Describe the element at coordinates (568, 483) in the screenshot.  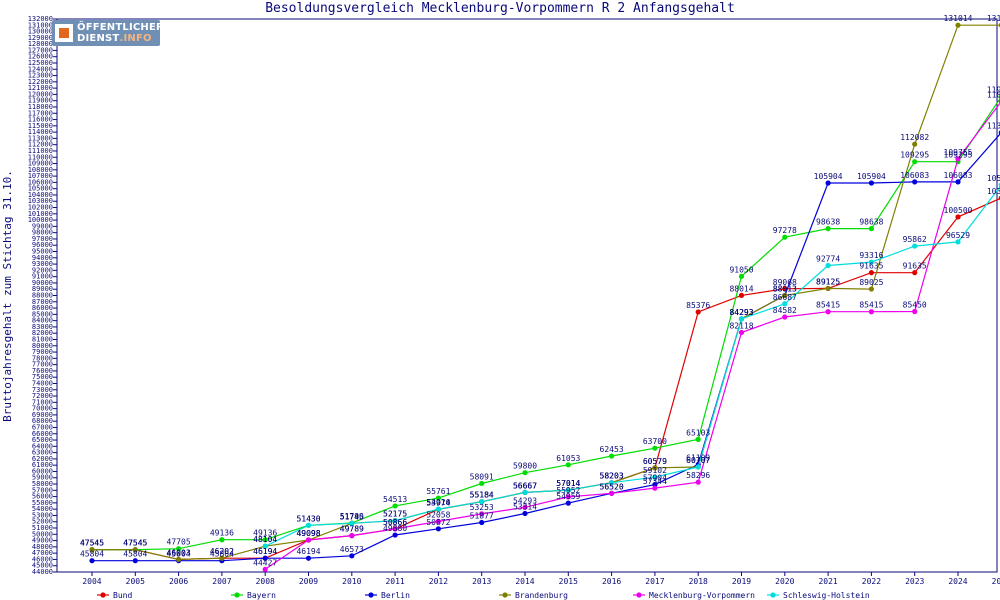
I see `data-label: 57014` at that location.